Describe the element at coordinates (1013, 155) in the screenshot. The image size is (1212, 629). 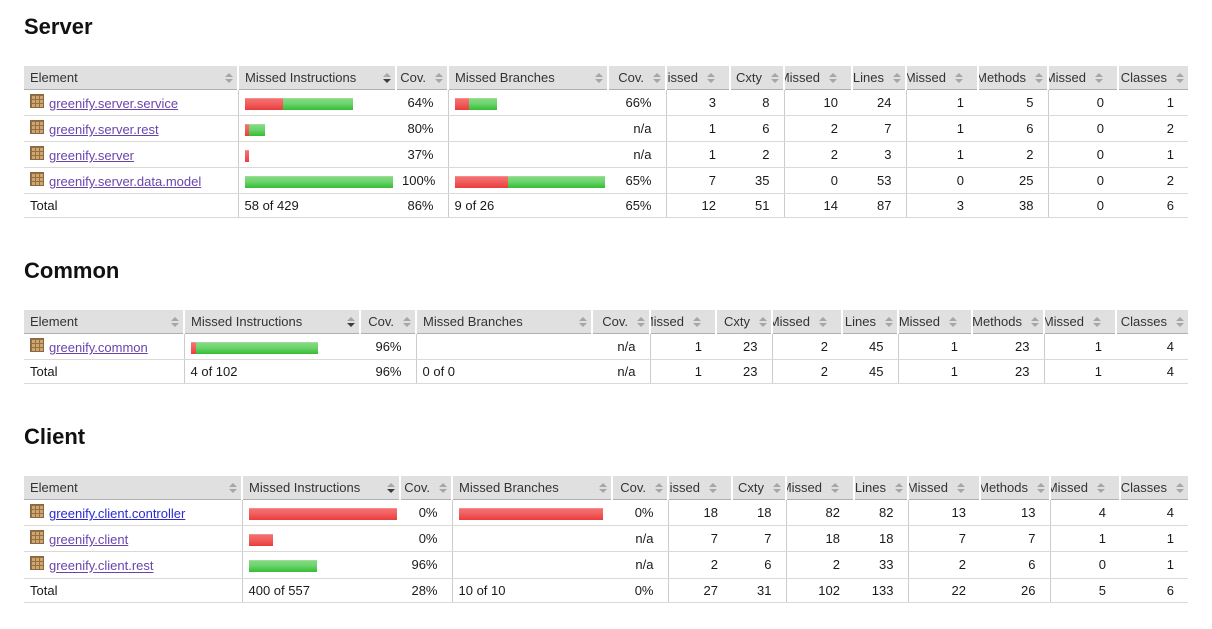
I see `methods: 2` at that location.